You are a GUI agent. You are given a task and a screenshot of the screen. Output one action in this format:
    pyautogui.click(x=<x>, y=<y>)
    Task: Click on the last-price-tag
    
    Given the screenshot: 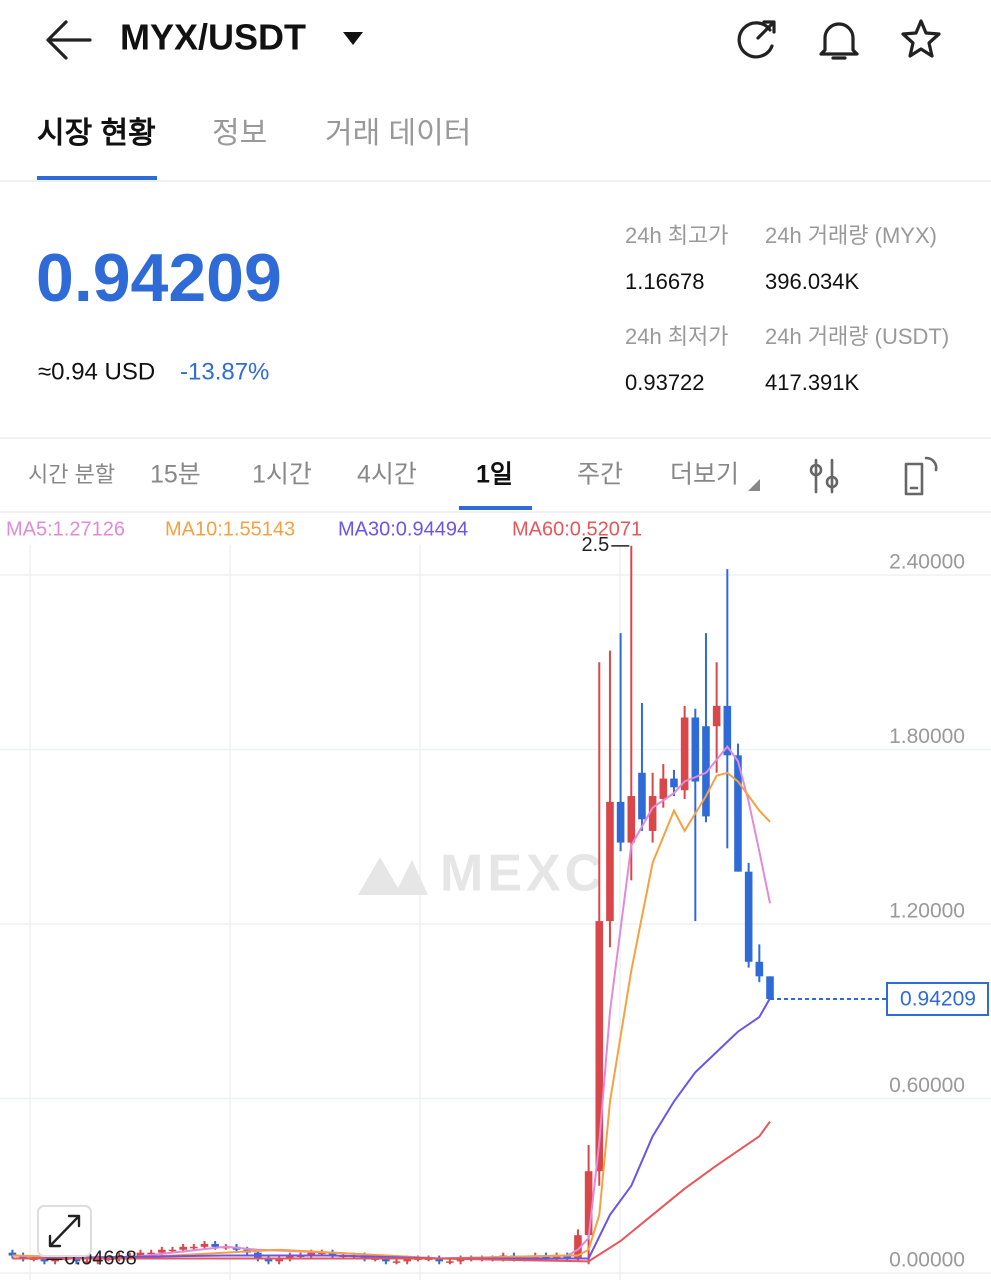 What is the action you would take?
    pyautogui.click(x=937, y=999)
    